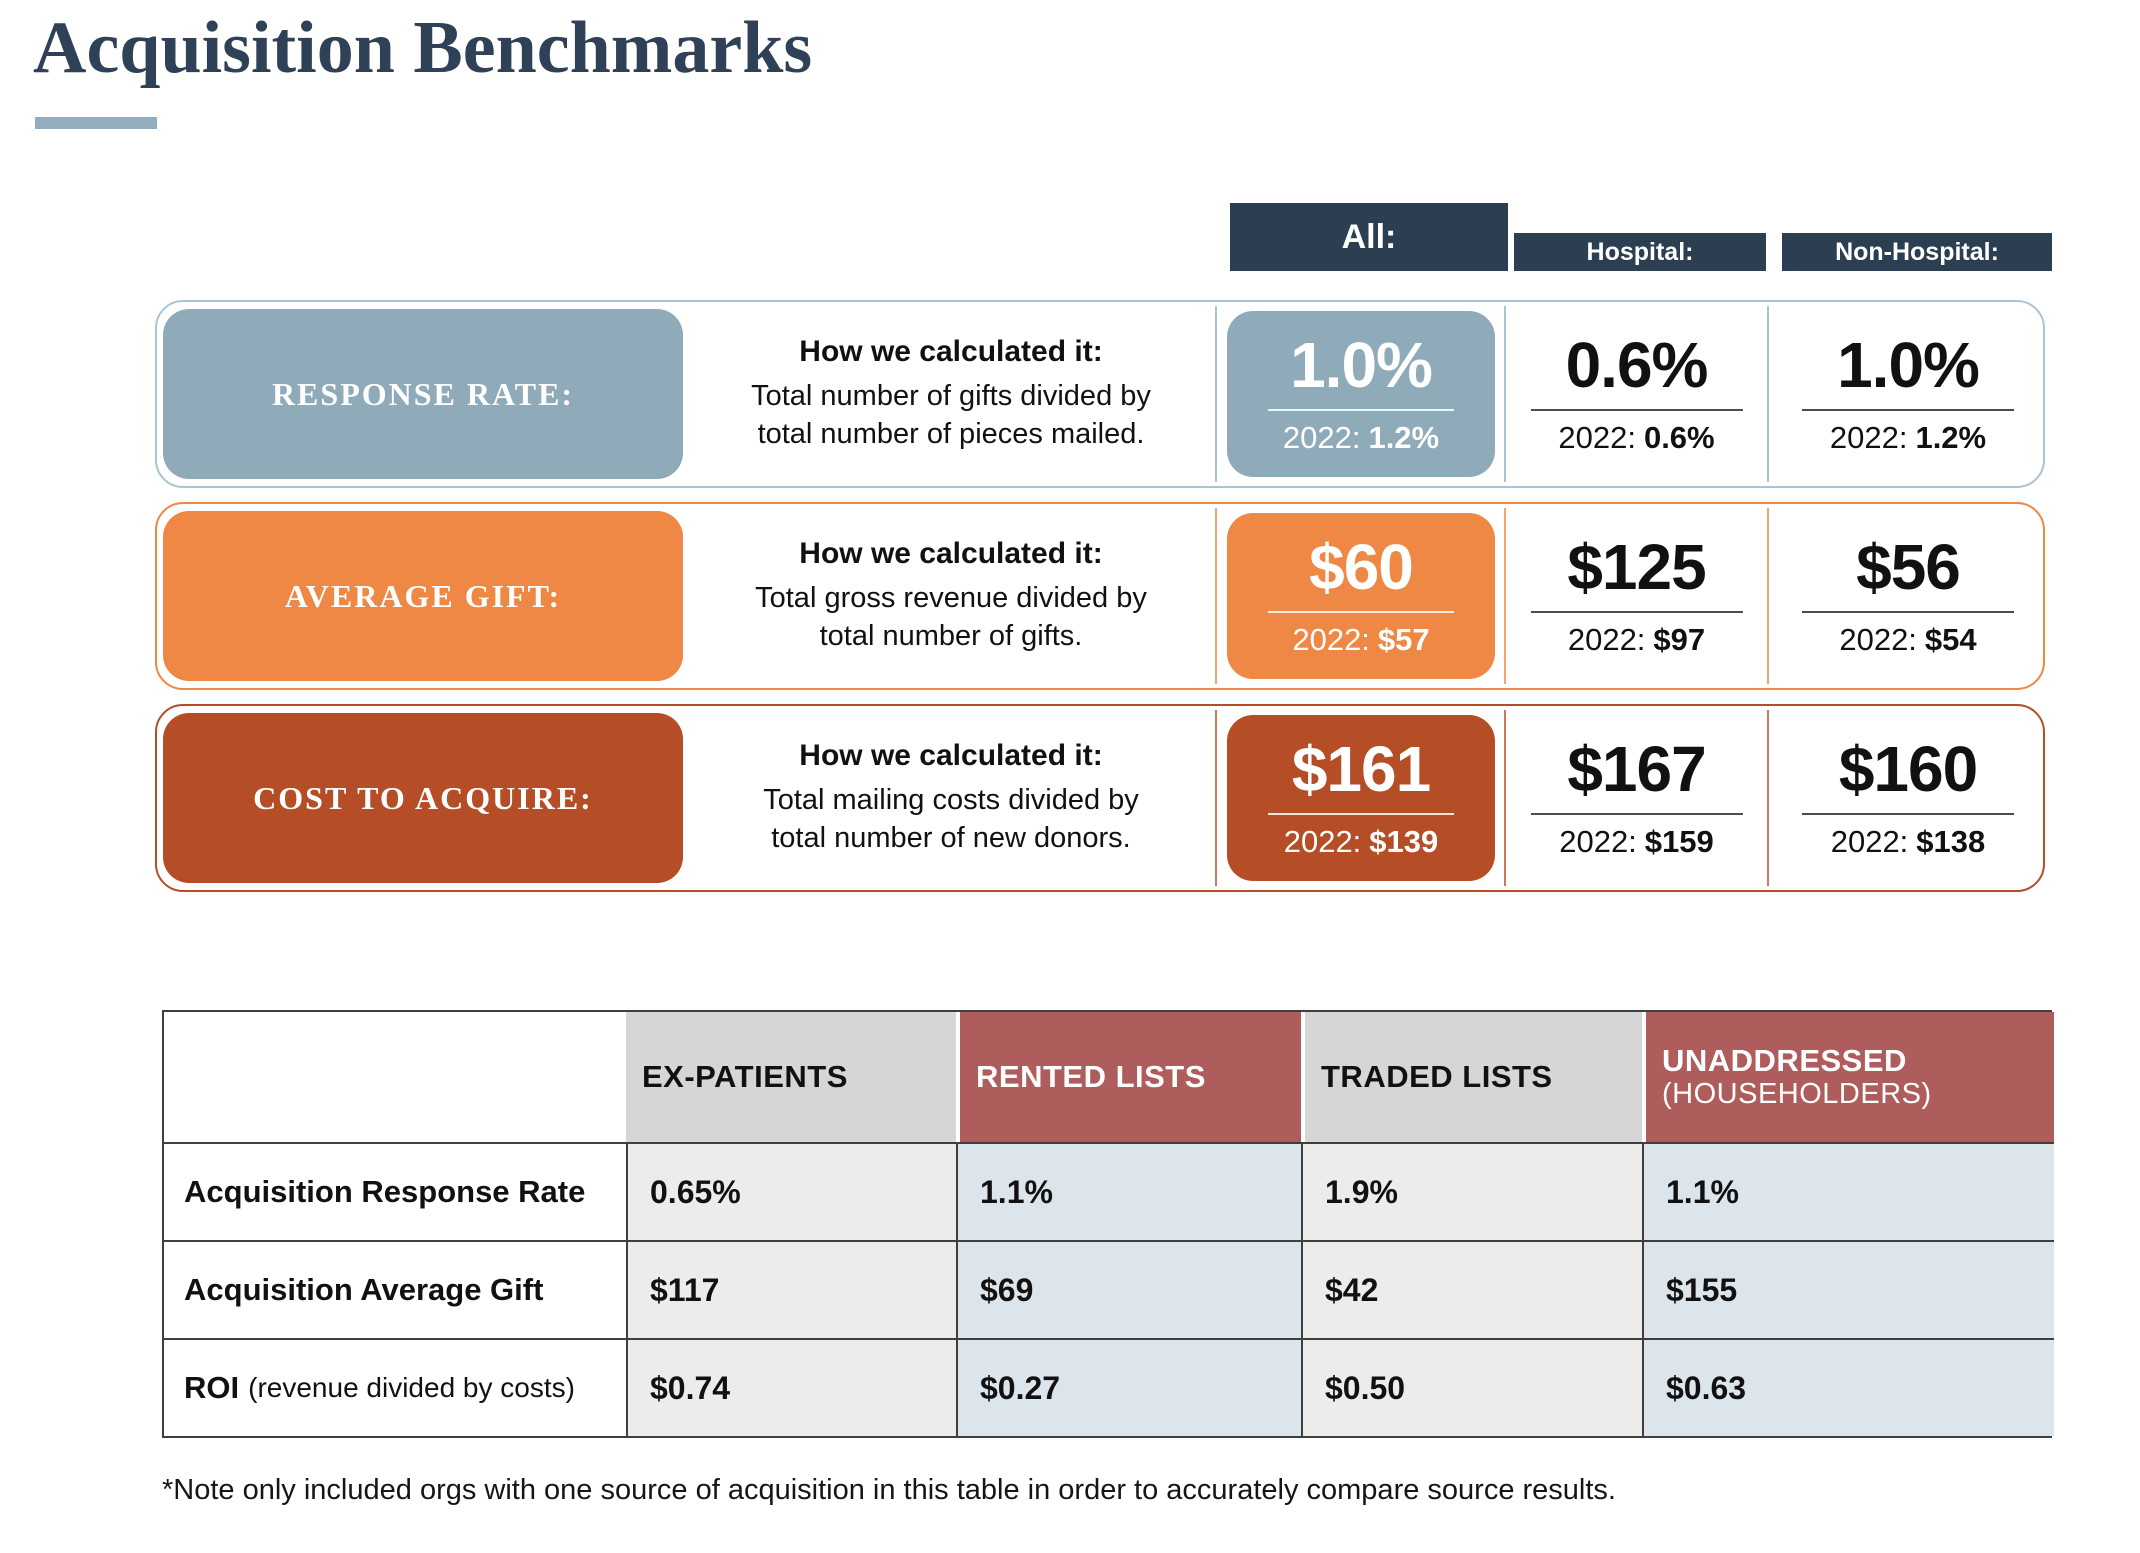 Image resolution: width=2140 pixels, height=1553 pixels. What do you see at coordinates (1128, 1387) in the screenshot?
I see `cell-roi-rented-lists: $0.27` at bounding box center [1128, 1387].